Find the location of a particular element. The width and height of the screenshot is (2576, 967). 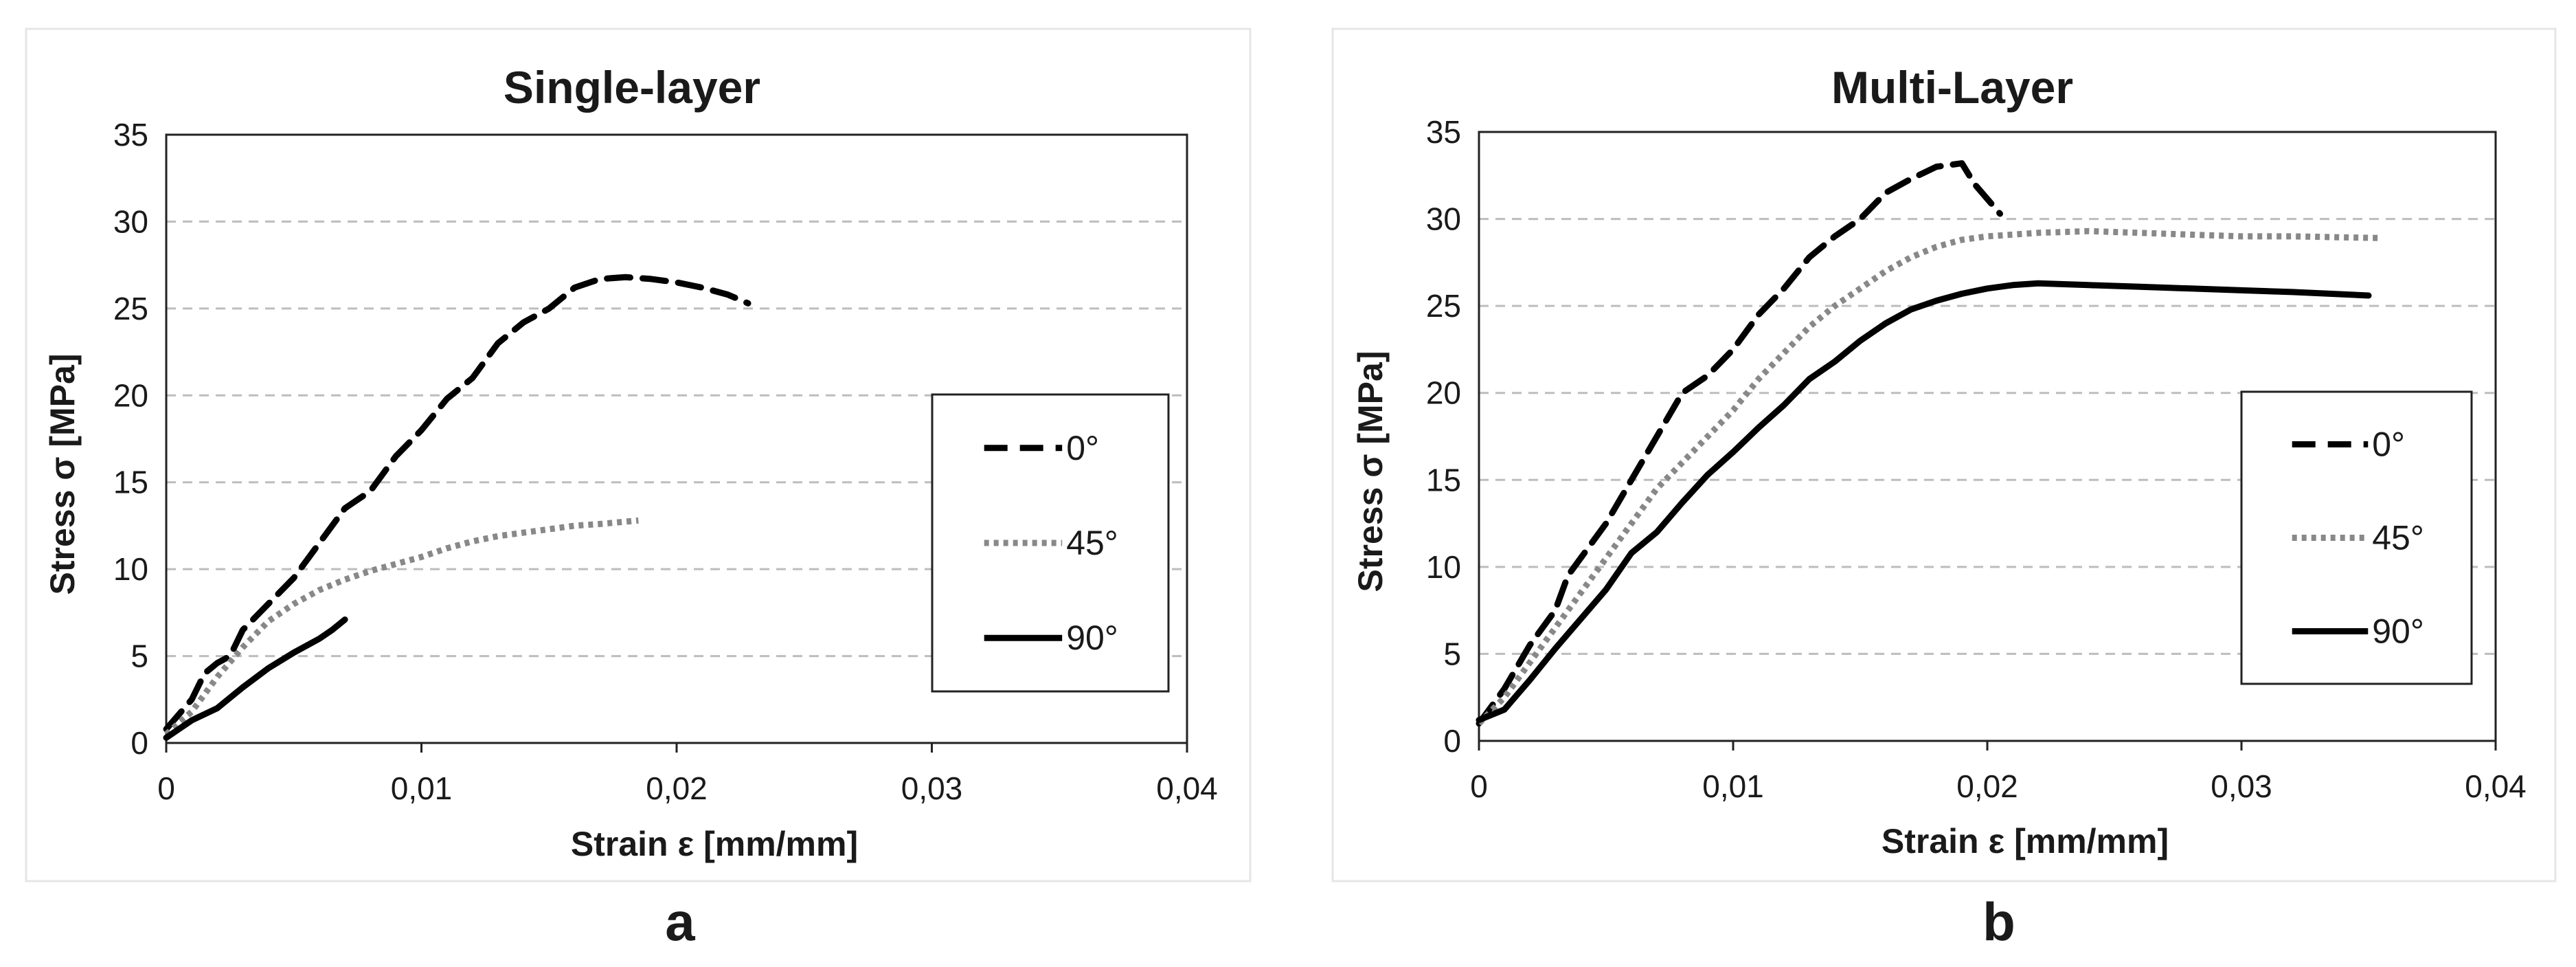

chart-a-legend-label-0: 0° is located at coordinates (1082, 448).